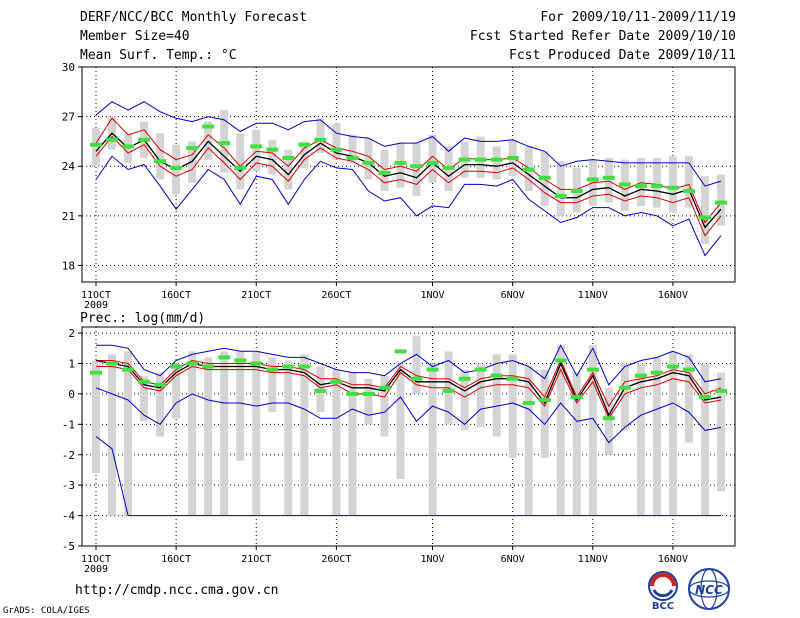  What do you see at coordinates (176, 295) in the screenshot?
I see `temp-xtick-label: 16OCT` at bounding box center [176, 295].